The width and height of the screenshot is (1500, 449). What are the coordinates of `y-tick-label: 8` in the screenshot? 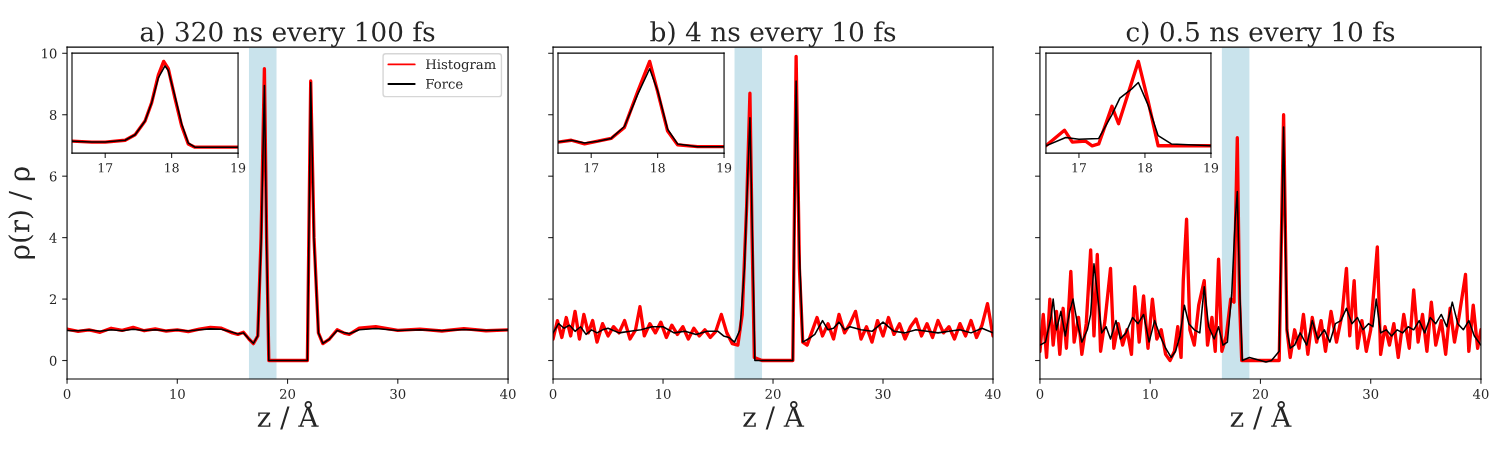 It's located at (53, 114).